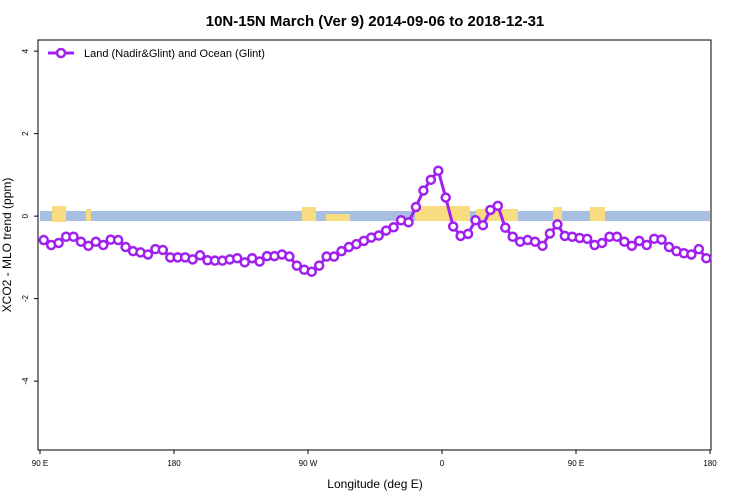 This screenshot has height=500, width=750. I want to click on land-ocean-strip, so click(375, 214).